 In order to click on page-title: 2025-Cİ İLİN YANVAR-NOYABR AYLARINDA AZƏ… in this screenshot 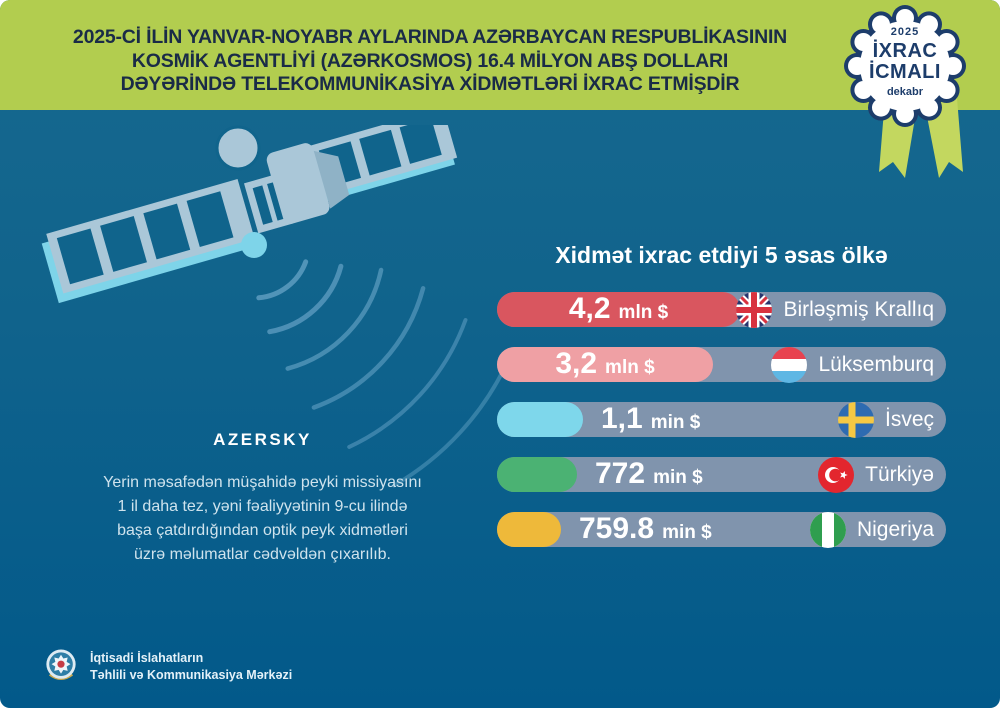, I will do `click(430, 61)`.